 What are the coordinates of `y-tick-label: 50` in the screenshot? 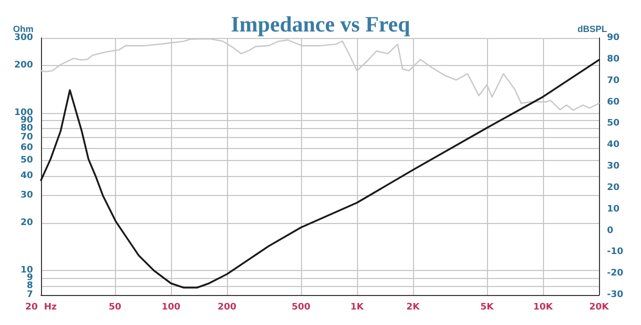 It's located at (26, 161).